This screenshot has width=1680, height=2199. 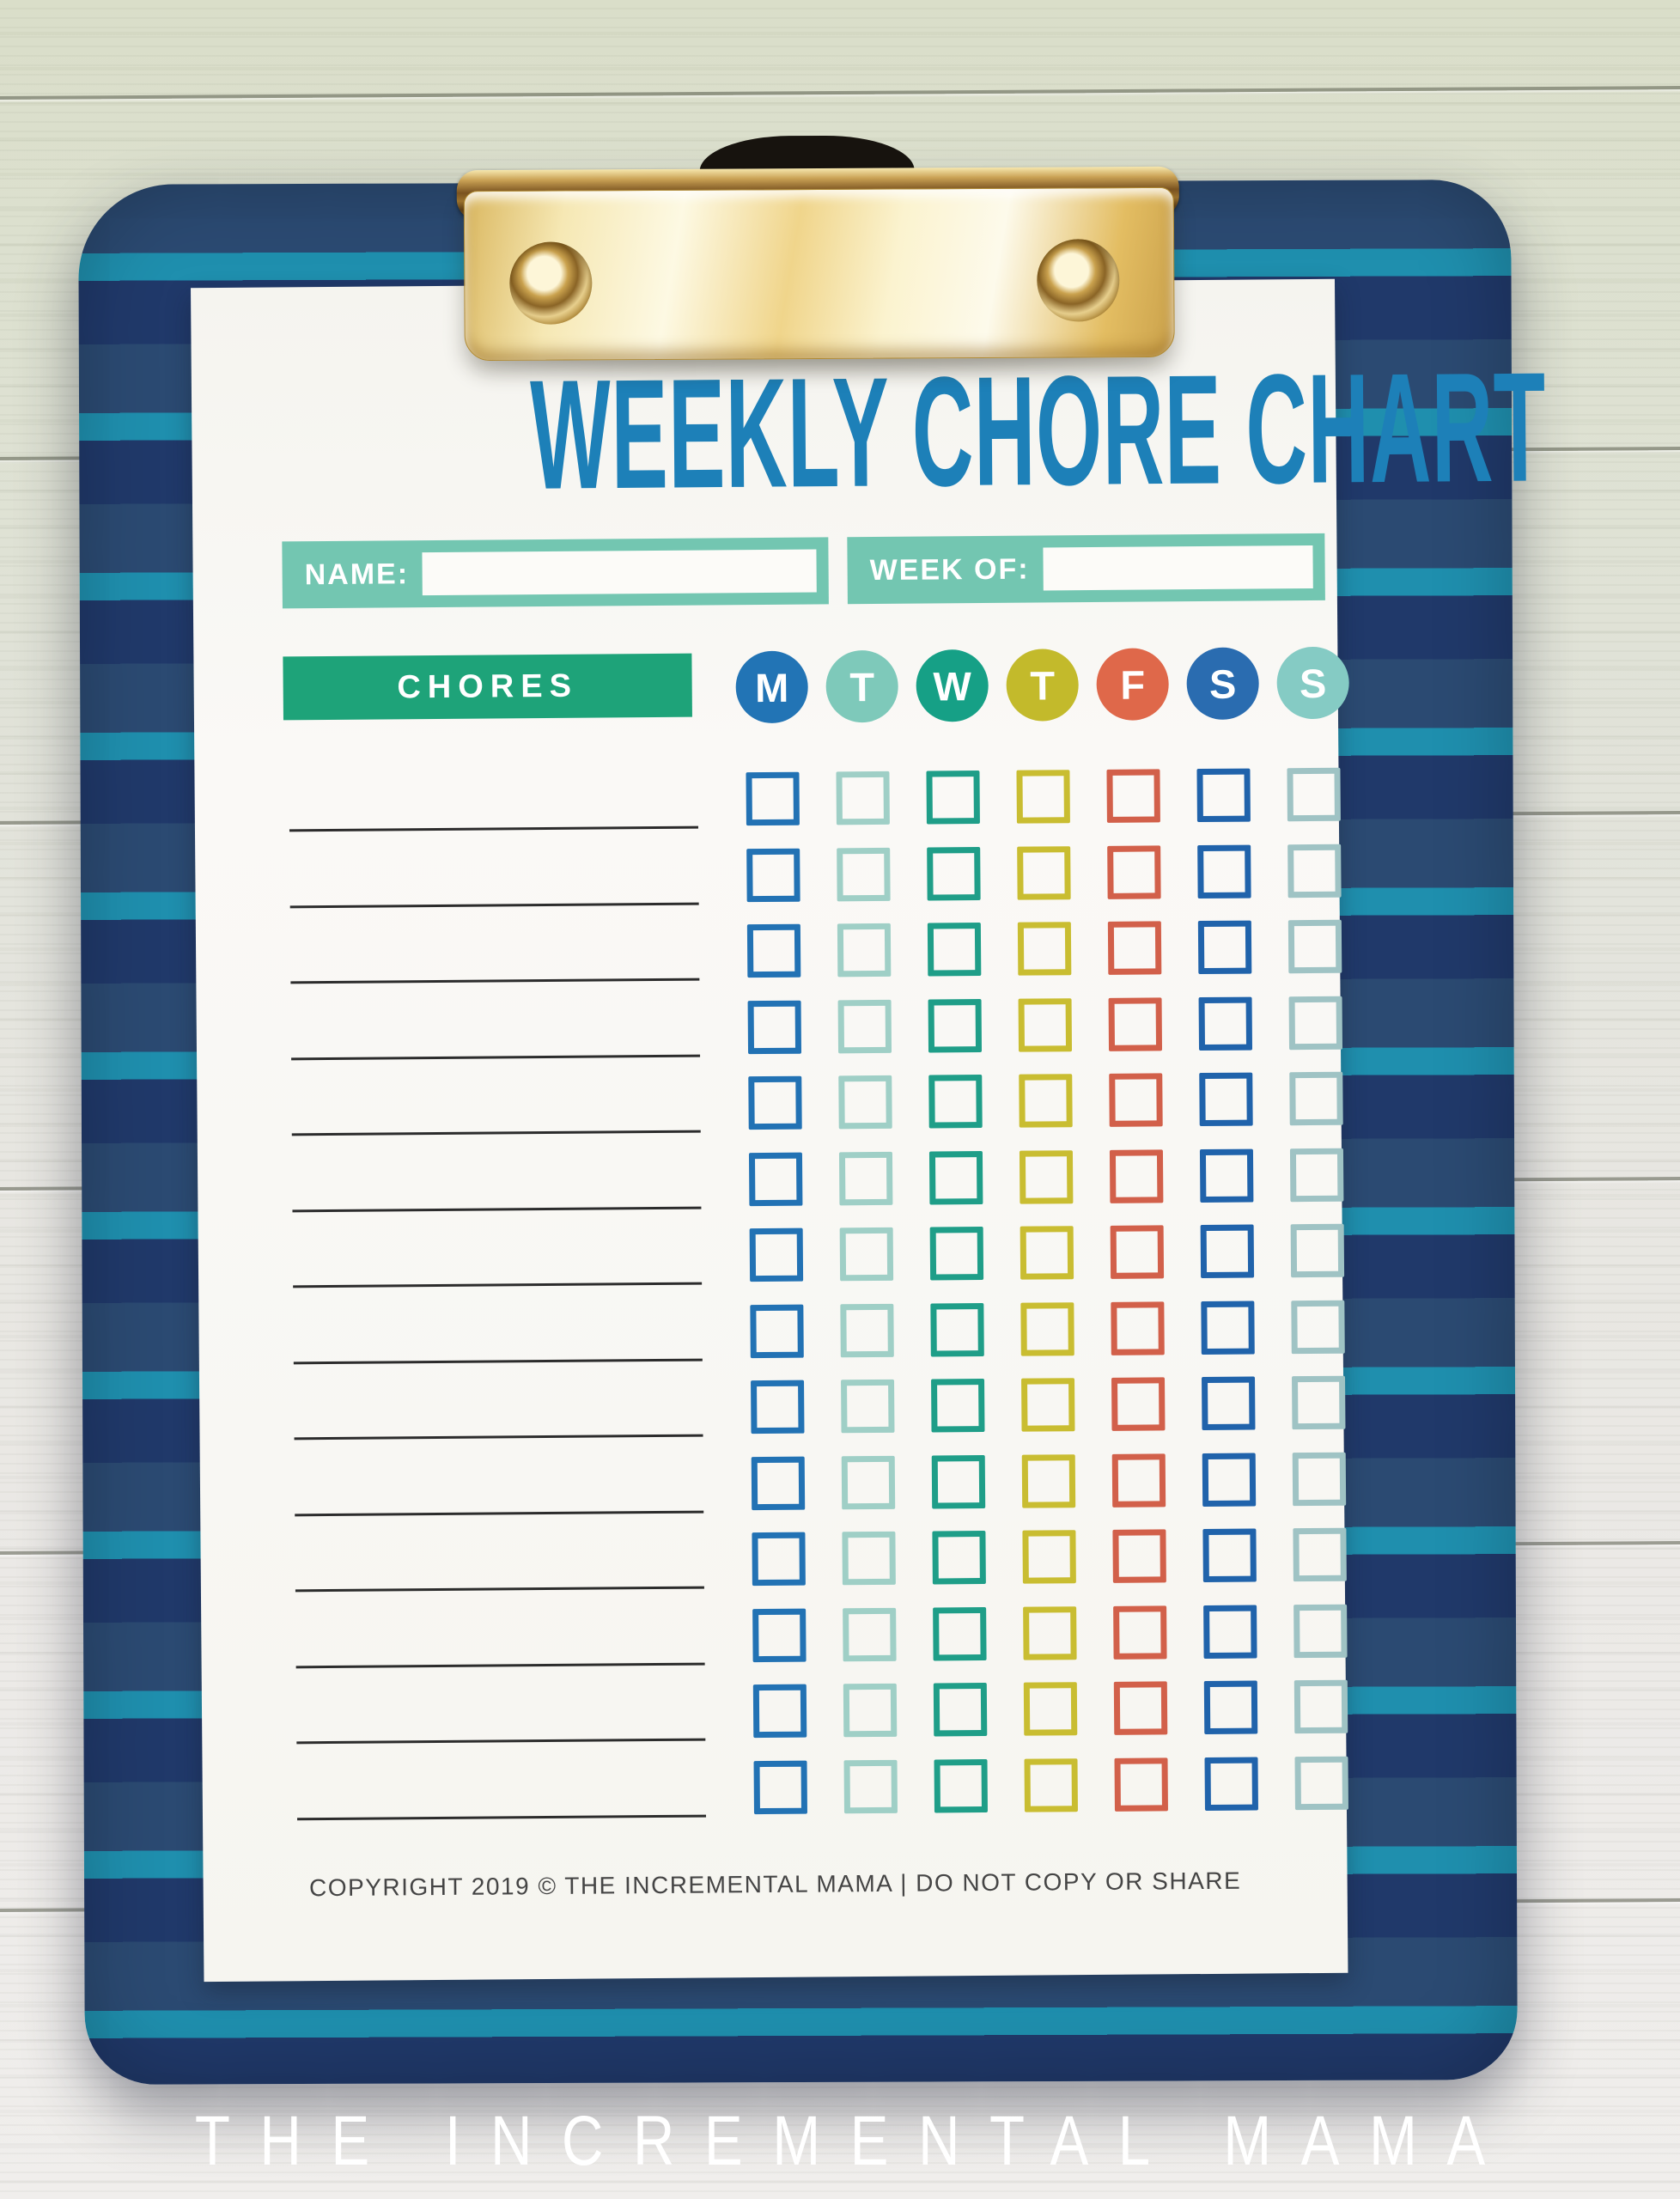 I want to click on checkbox-r8-c1, so click(x=777, y=1331).